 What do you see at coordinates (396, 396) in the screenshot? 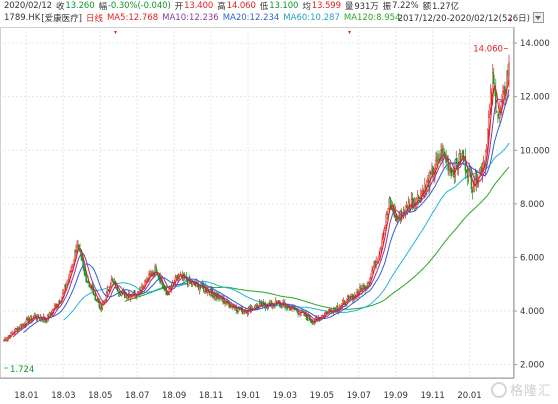
I see `x-tick-label: 19.09` at bounding box center [396, 396].